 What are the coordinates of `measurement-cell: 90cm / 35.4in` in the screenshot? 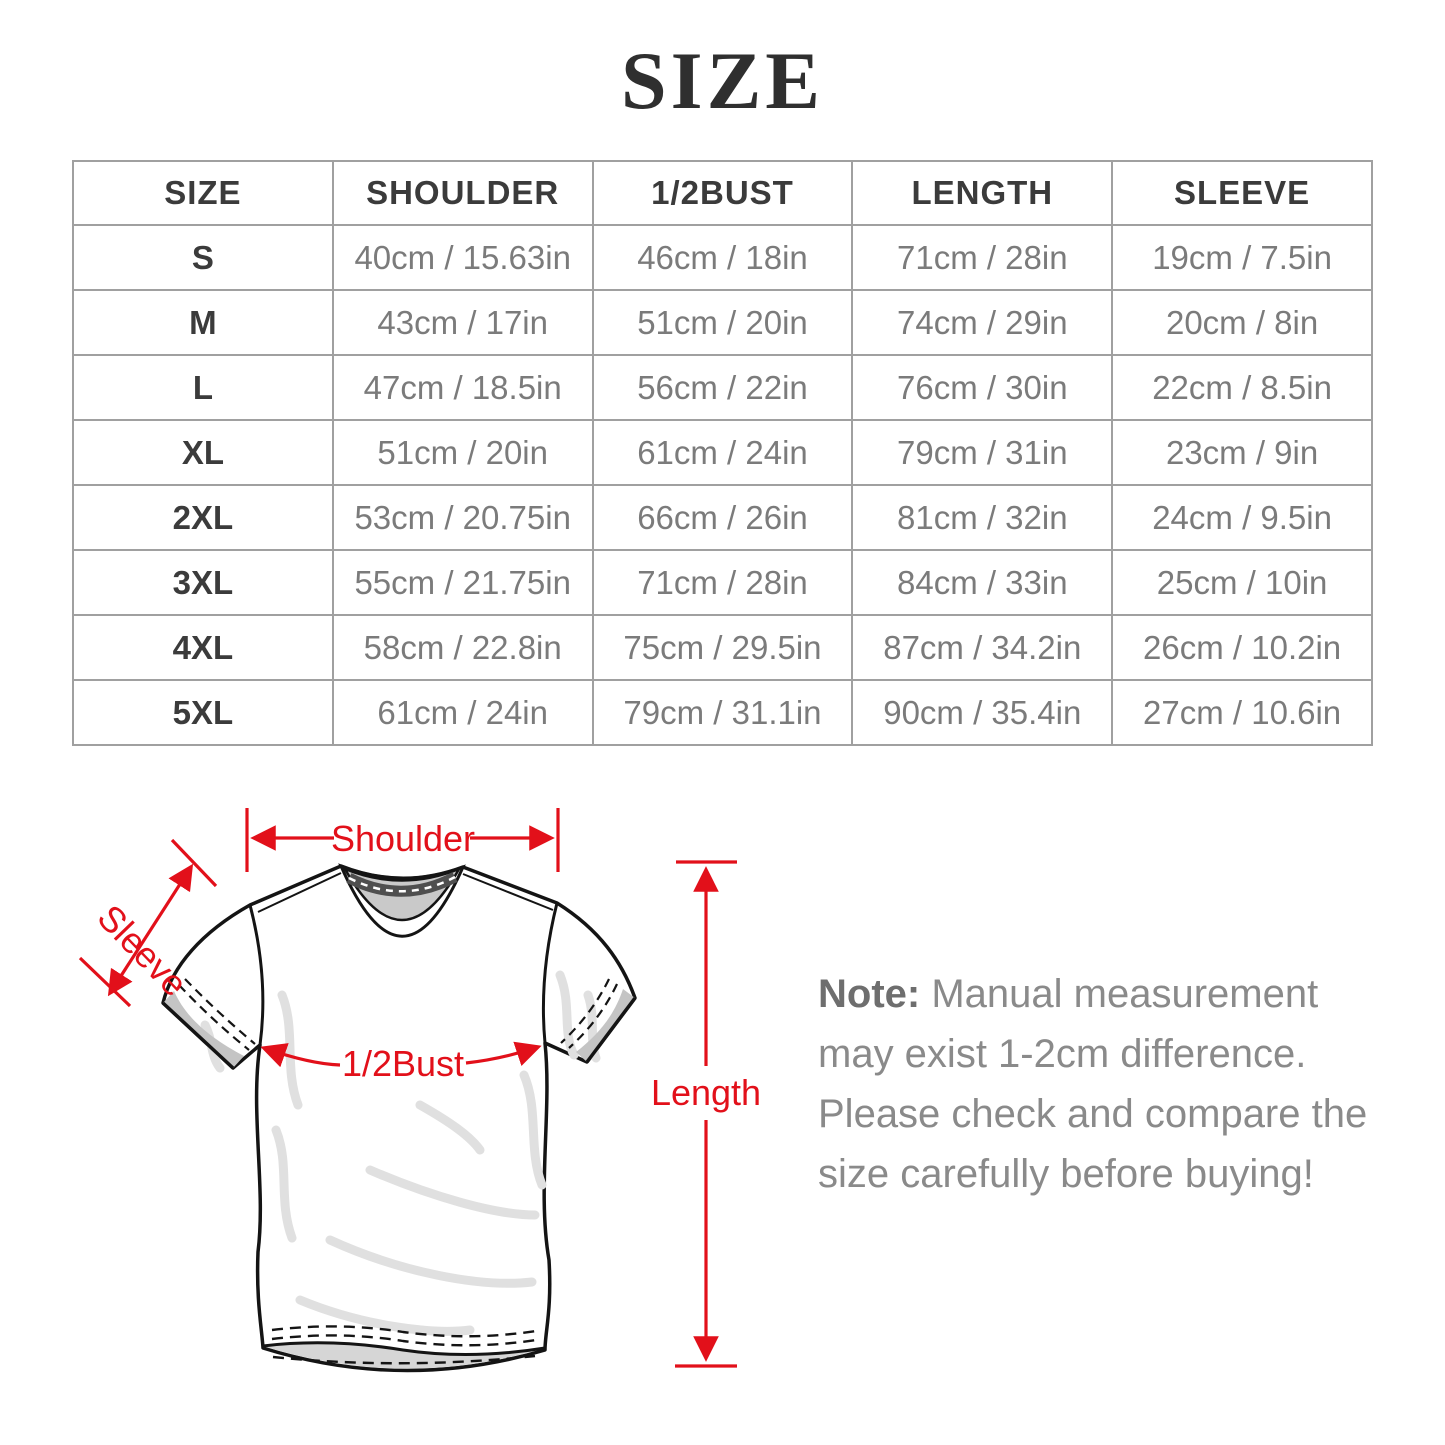 It's located at (982, 712).